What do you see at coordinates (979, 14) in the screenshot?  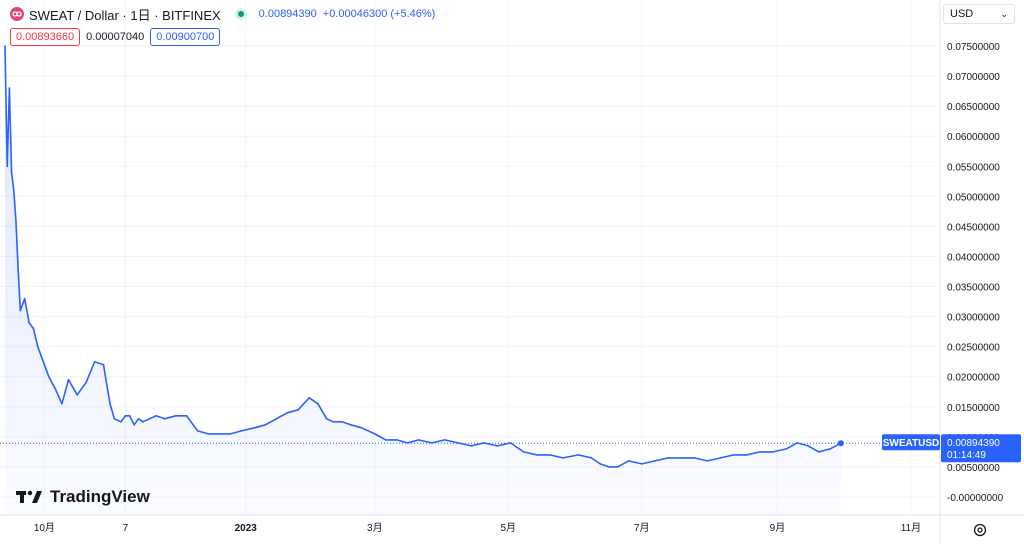 I see `currency-select: USD ⌄` at bounding box center [979, 14].